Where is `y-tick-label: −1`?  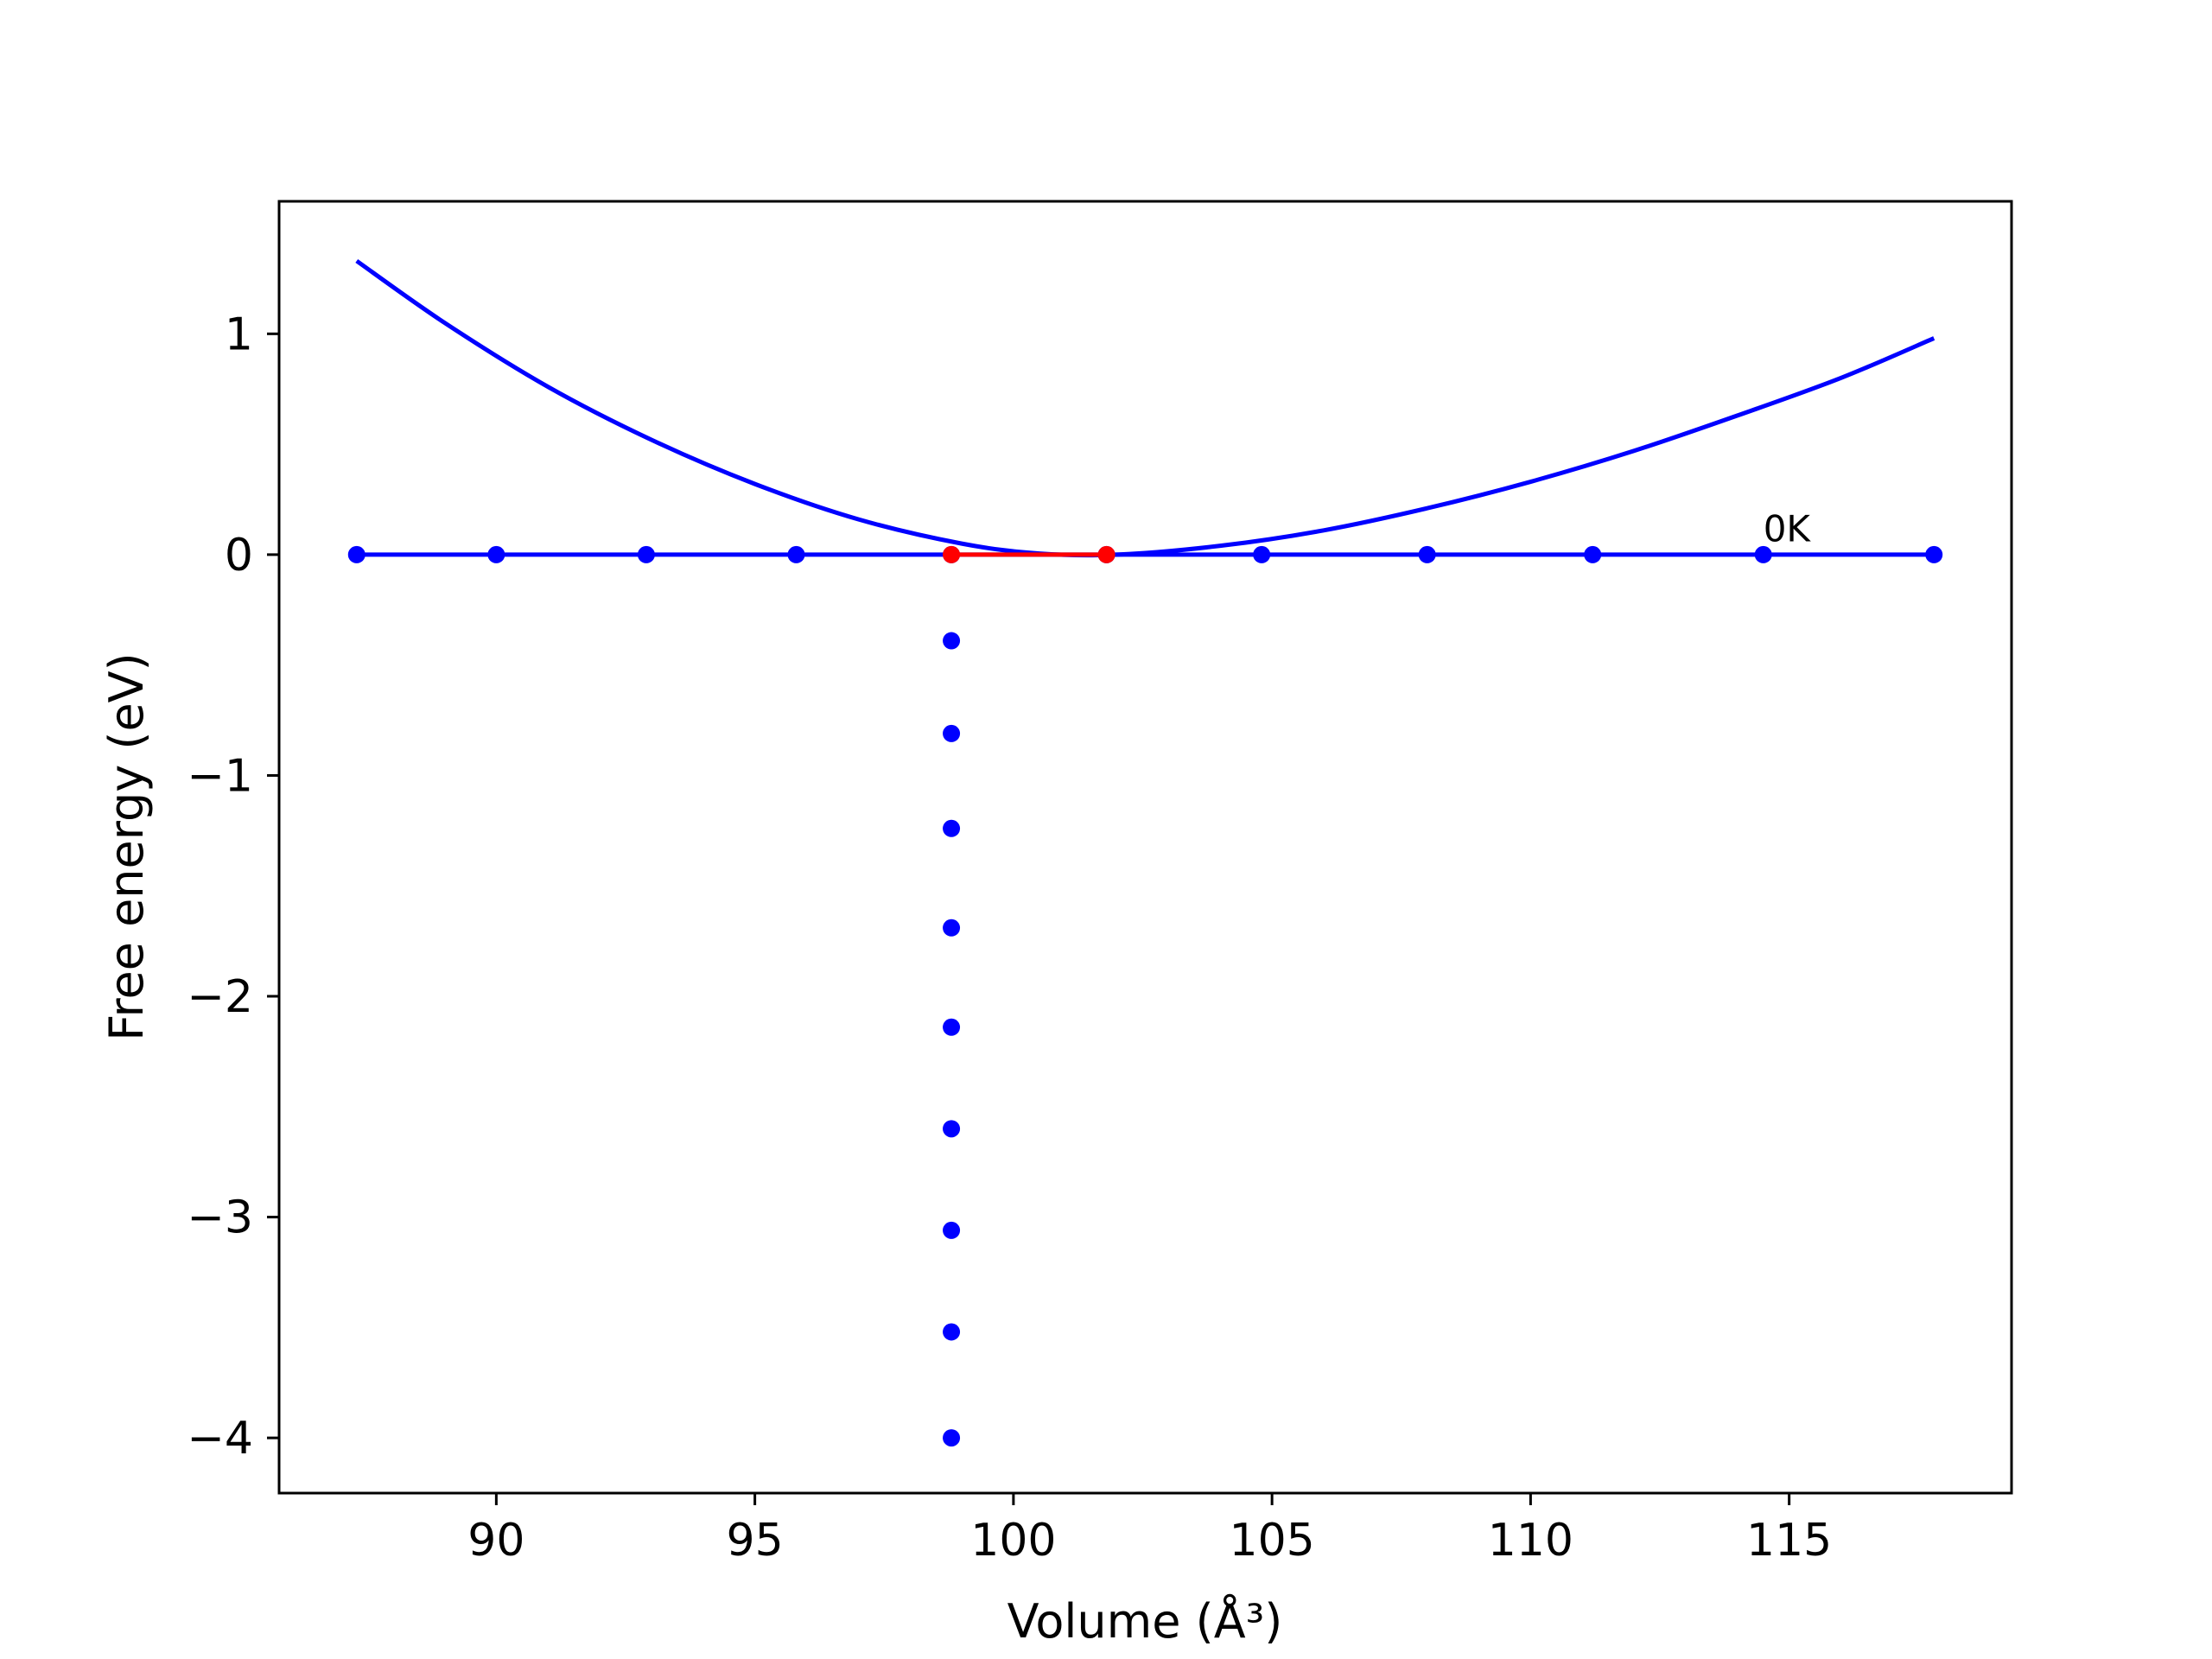
y-tick-label: −1 is located at coordinates (220, 776).